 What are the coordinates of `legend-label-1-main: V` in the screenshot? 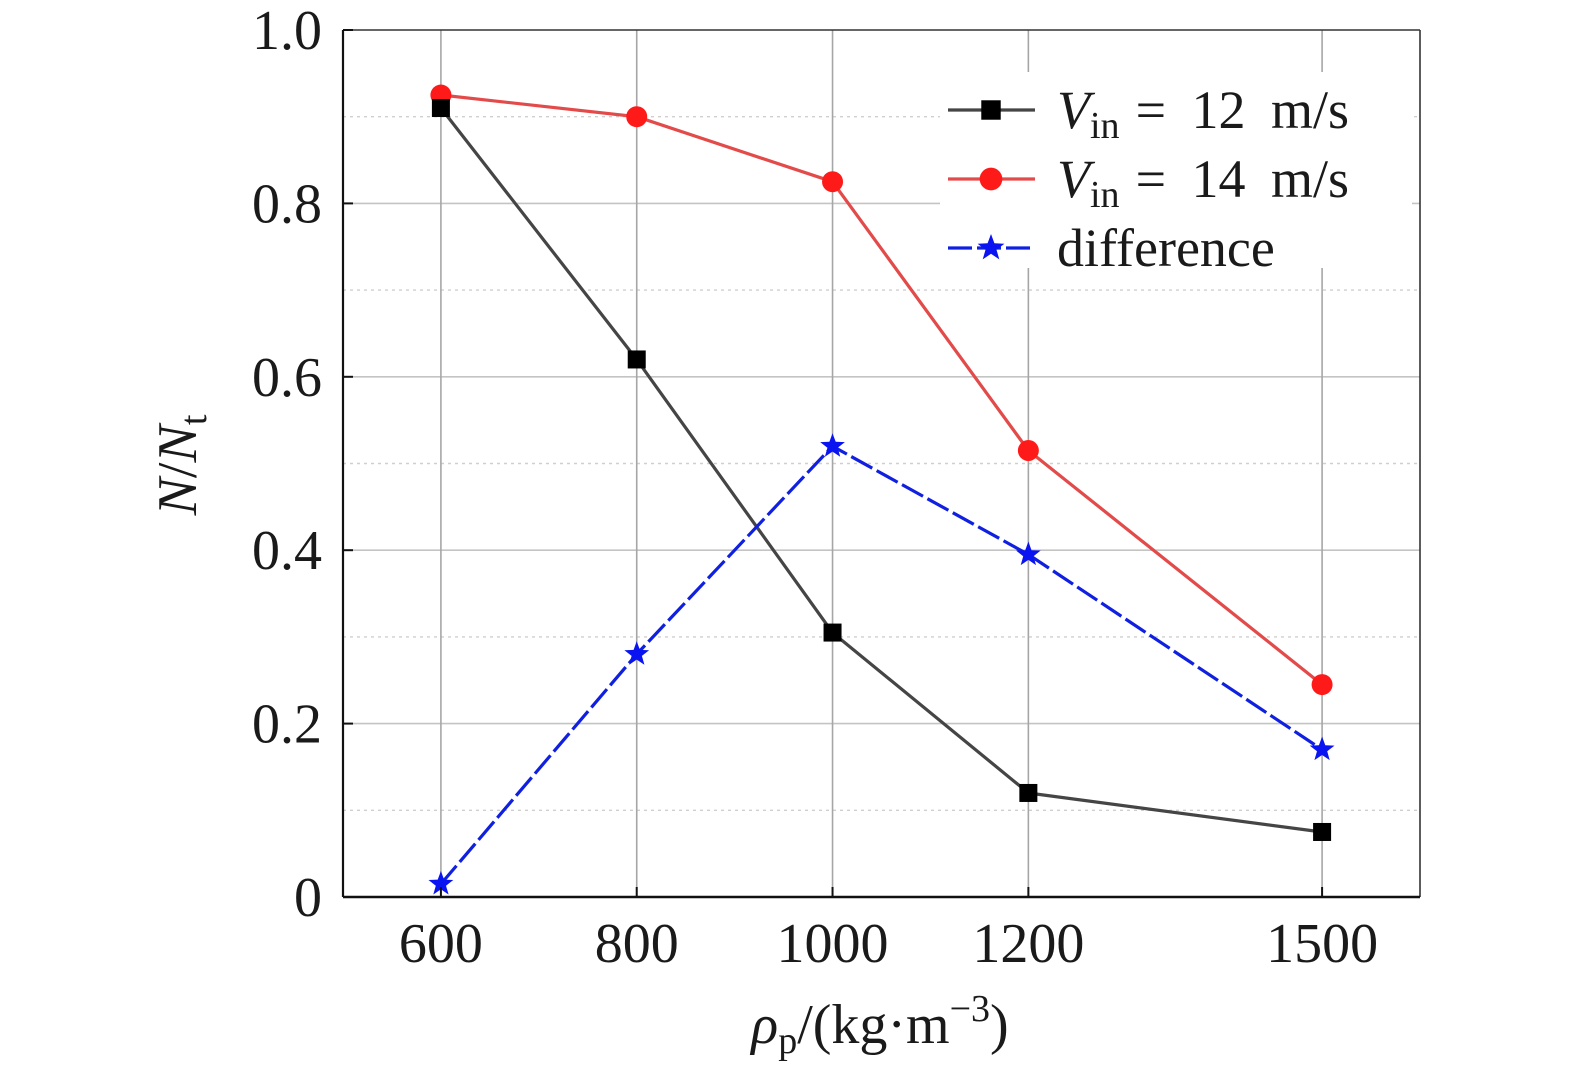 It's located at (1076, 110).